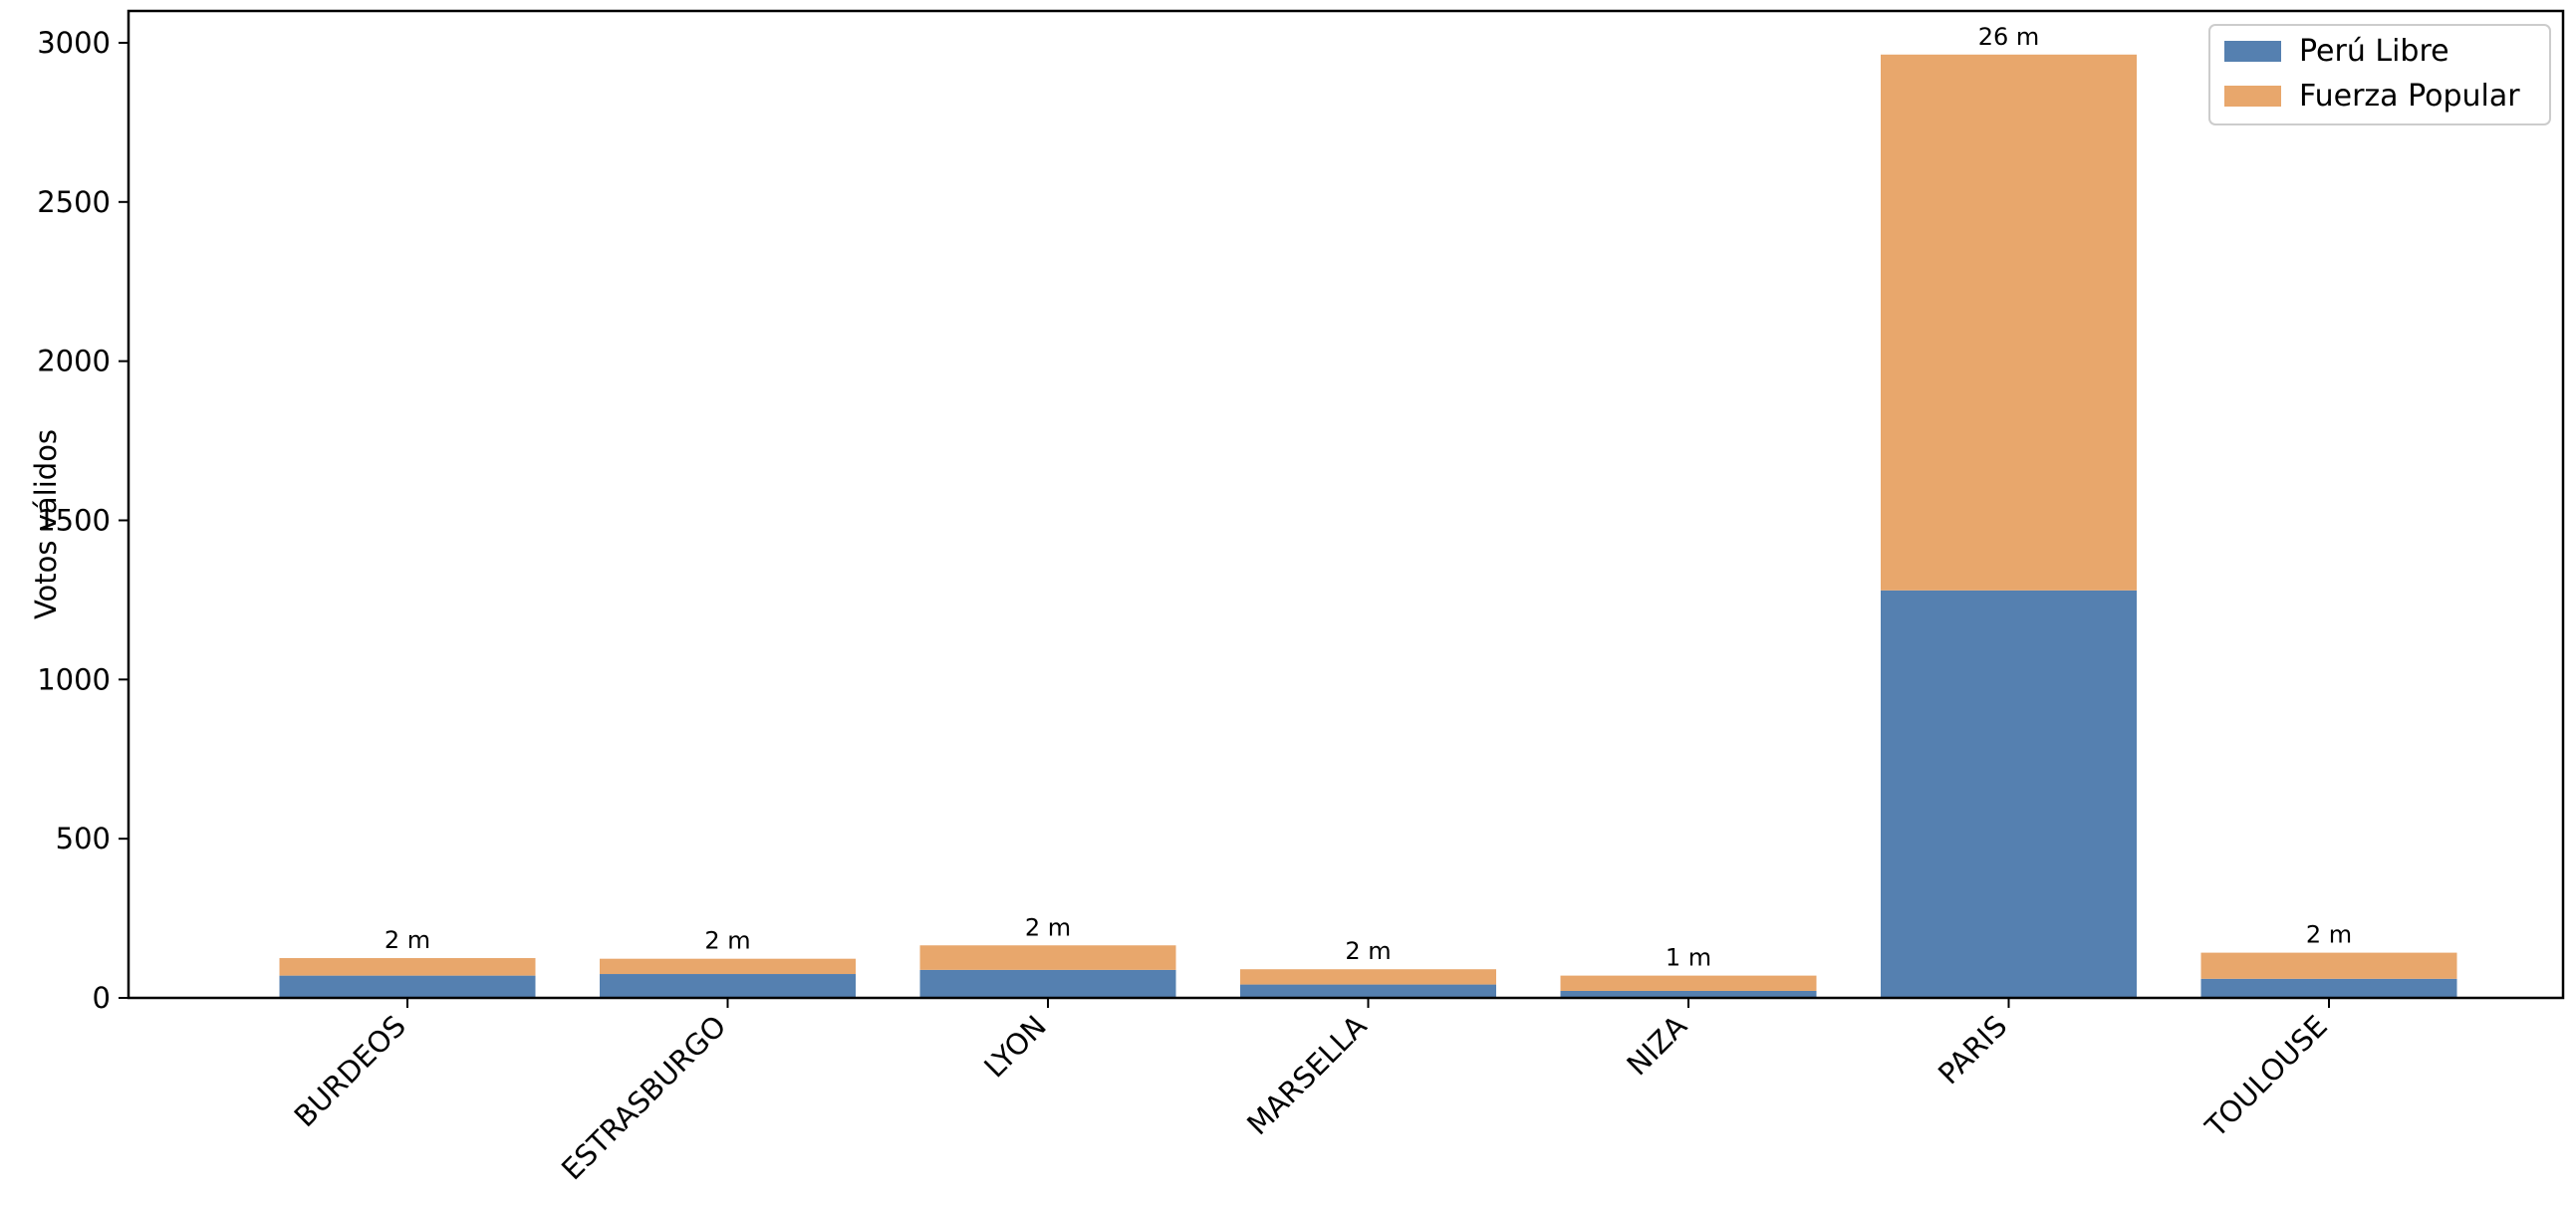 The width and height of the screenshot is (2576, 1213). What do you see at coordinates (74, 43) in the screenshot?
I see `y-tick-label: 3000` at bounding box center [74, 43].